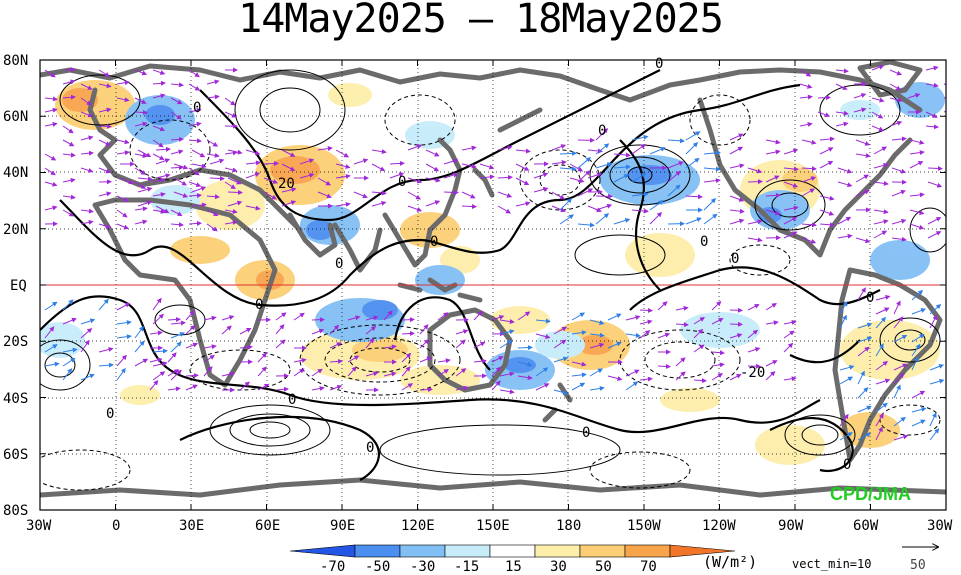  Describe the element at coordinates (422, 567) in the screenshot. I see `colorbar-tick-label: -30` at that location.